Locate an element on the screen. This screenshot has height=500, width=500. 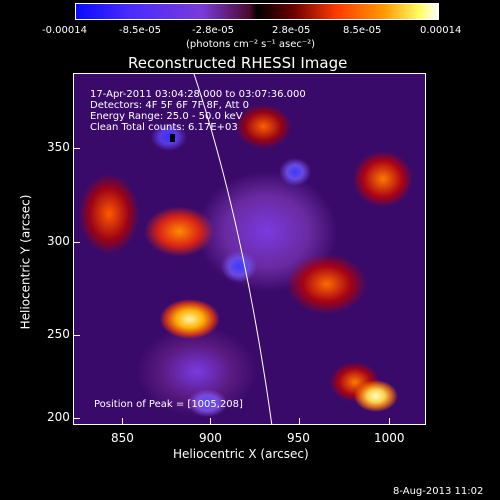
colorbar-tick-label: 8.5e-05 is located at coordinates (362, 30).